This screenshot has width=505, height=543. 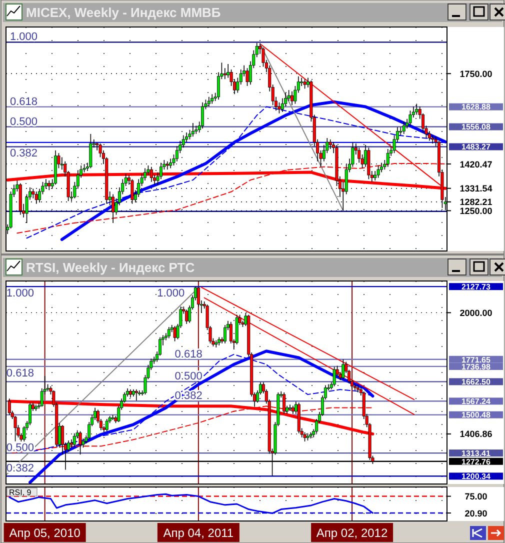 What do you see at coordinates (477, 415) in the screenshot?
I see `ref-line-label: 1500.48` at bounding box center [477, 415].